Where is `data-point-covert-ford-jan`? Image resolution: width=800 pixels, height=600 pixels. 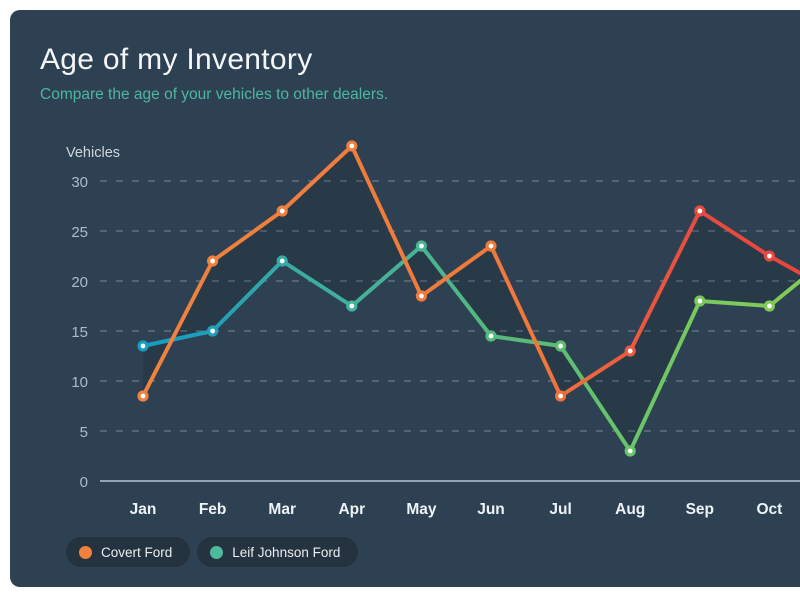 data-point-covert-ford-jan is located at coordinates (143, 396).